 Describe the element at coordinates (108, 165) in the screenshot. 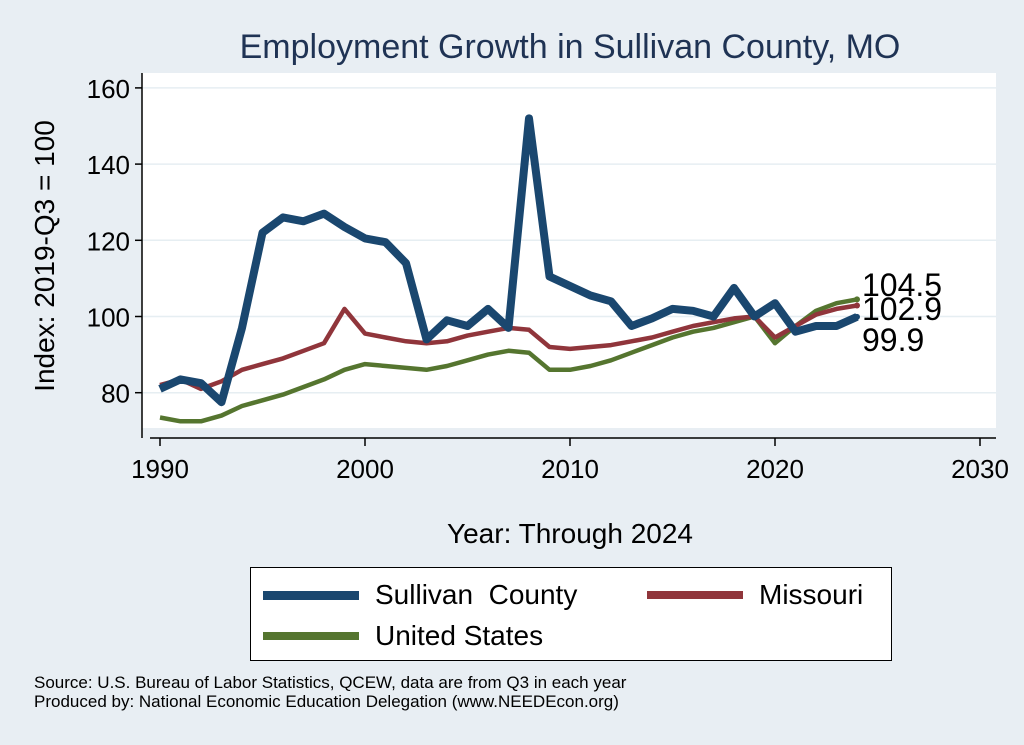

I see `y-tick-label: 140` at that location.